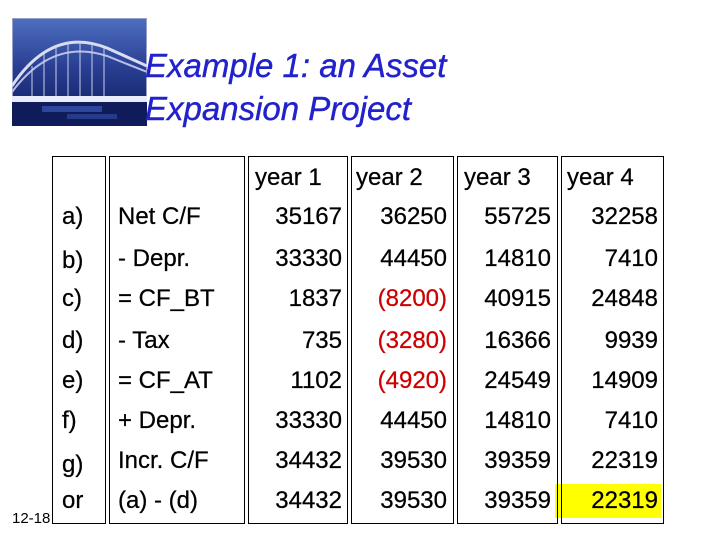 Image resolution: width=720 pixels, height=540 pixels. I want to click on row-letter: e), so click(73, 380).